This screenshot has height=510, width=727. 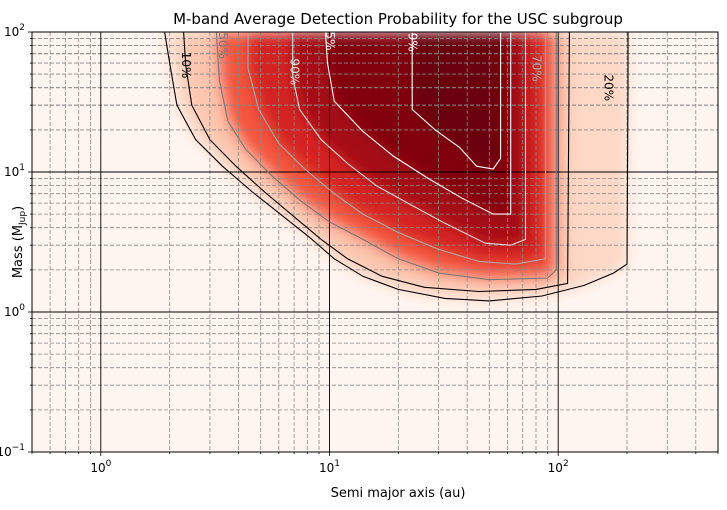 I want to click on y-tick-label: 10², so click(x=14, y=31).